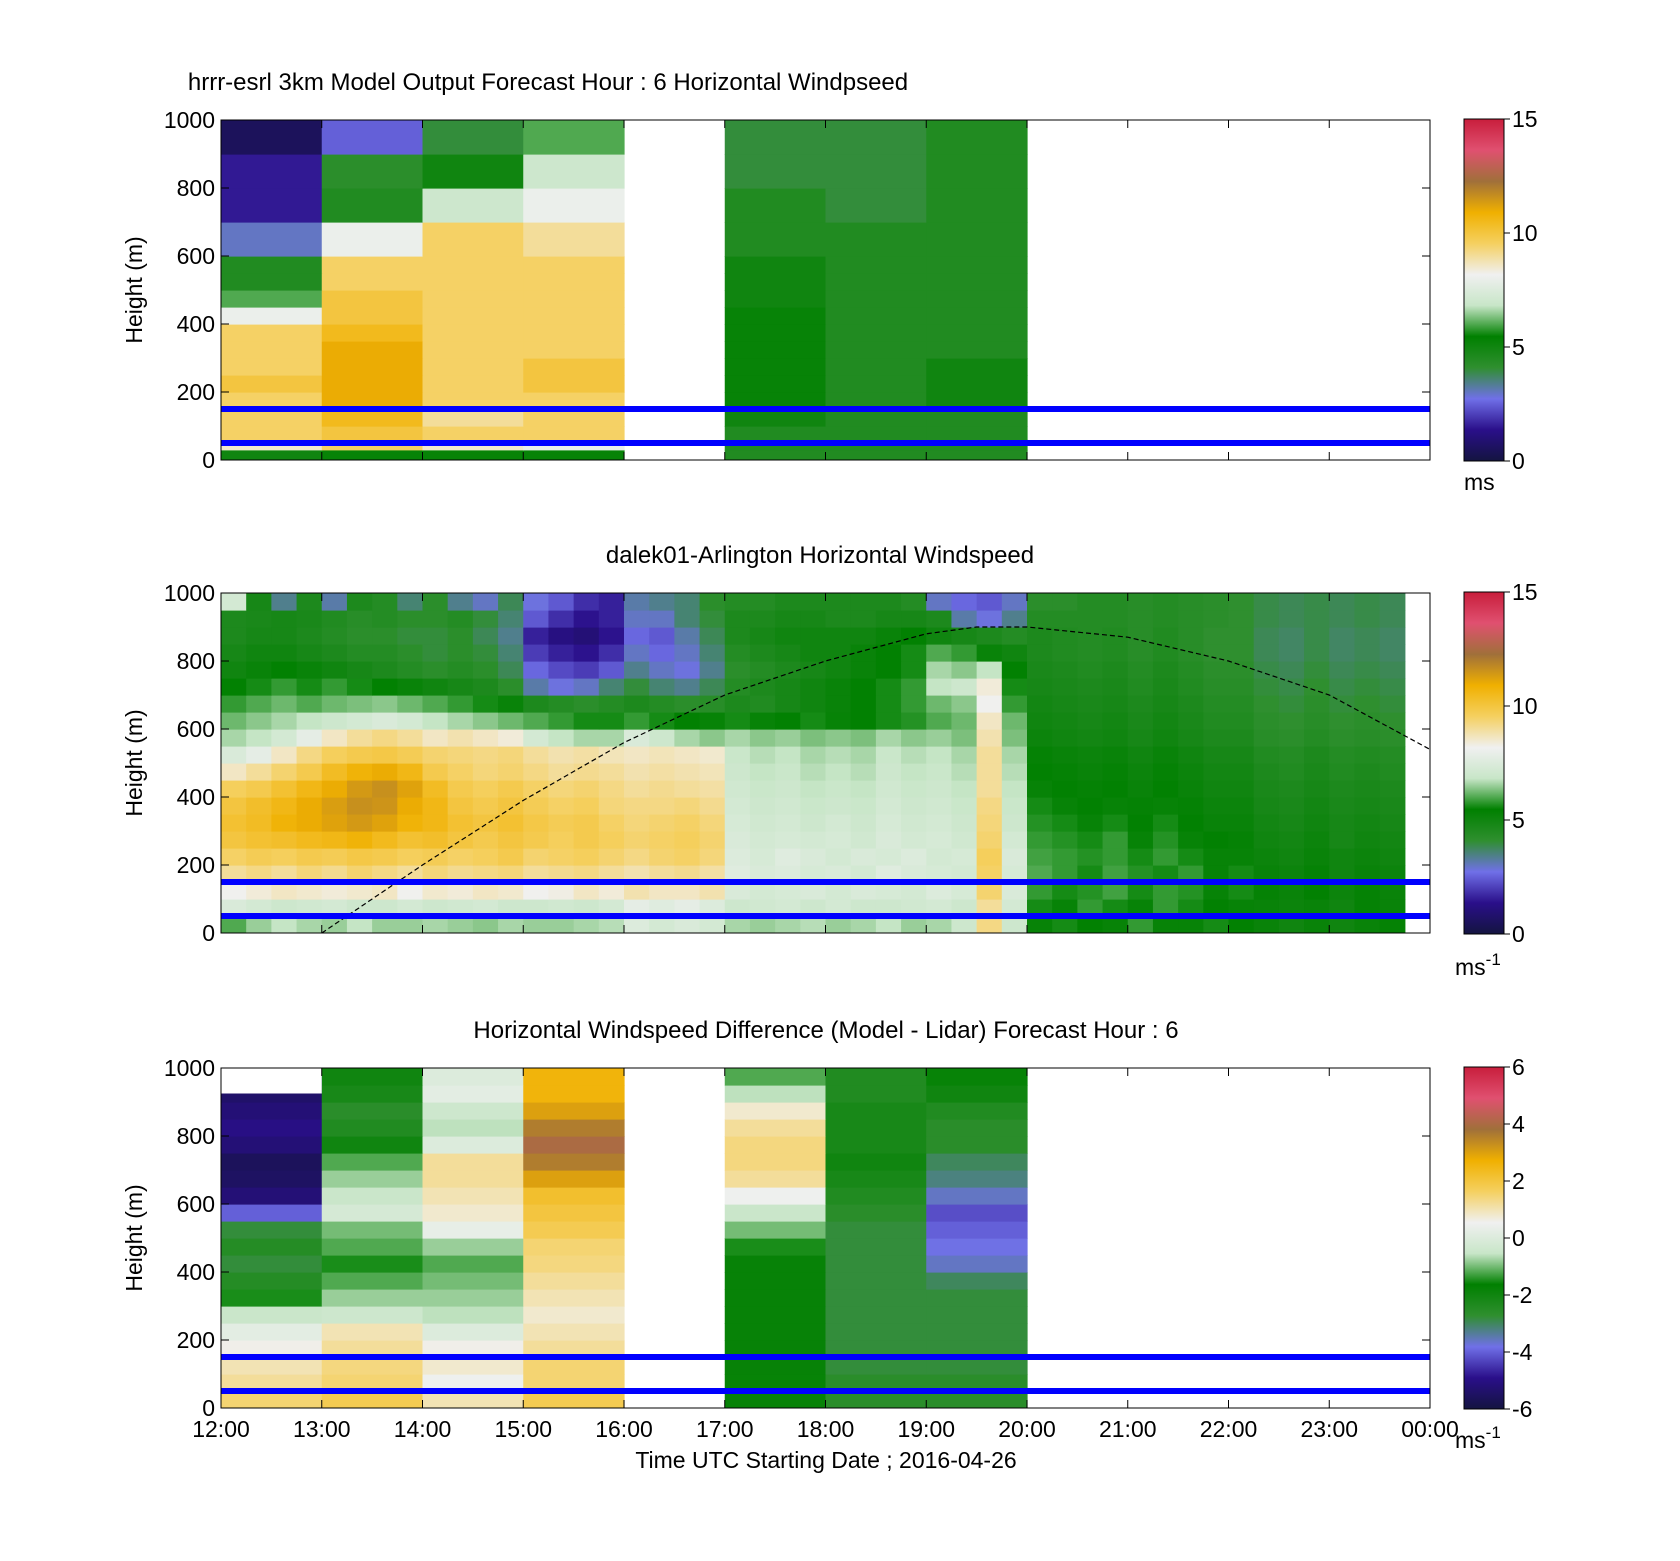  Describe the element at coordinates (1478, 1438) in the screenshot. I see `colorbar-unit: ms-1` at that location.